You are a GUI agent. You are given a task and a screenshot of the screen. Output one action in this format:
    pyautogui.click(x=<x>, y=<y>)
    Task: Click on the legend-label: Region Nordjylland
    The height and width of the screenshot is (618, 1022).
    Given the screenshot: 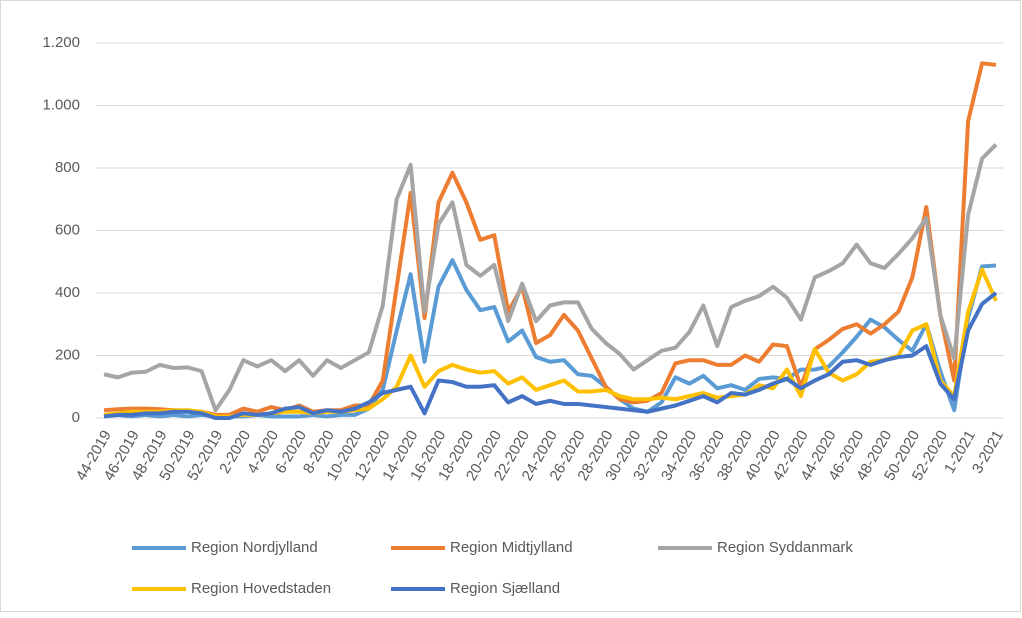 What is the action you would take?
    pyautogui.click(x=254, y=547)
    